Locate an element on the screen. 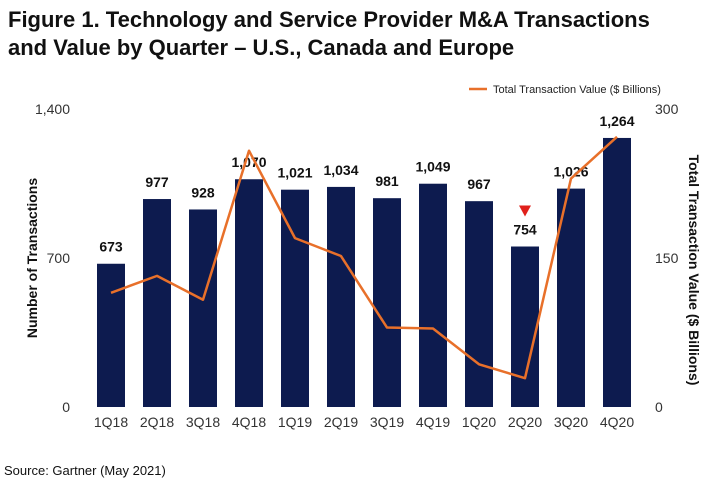  y-tick-label: 0 is located at coordinates (66, 407).